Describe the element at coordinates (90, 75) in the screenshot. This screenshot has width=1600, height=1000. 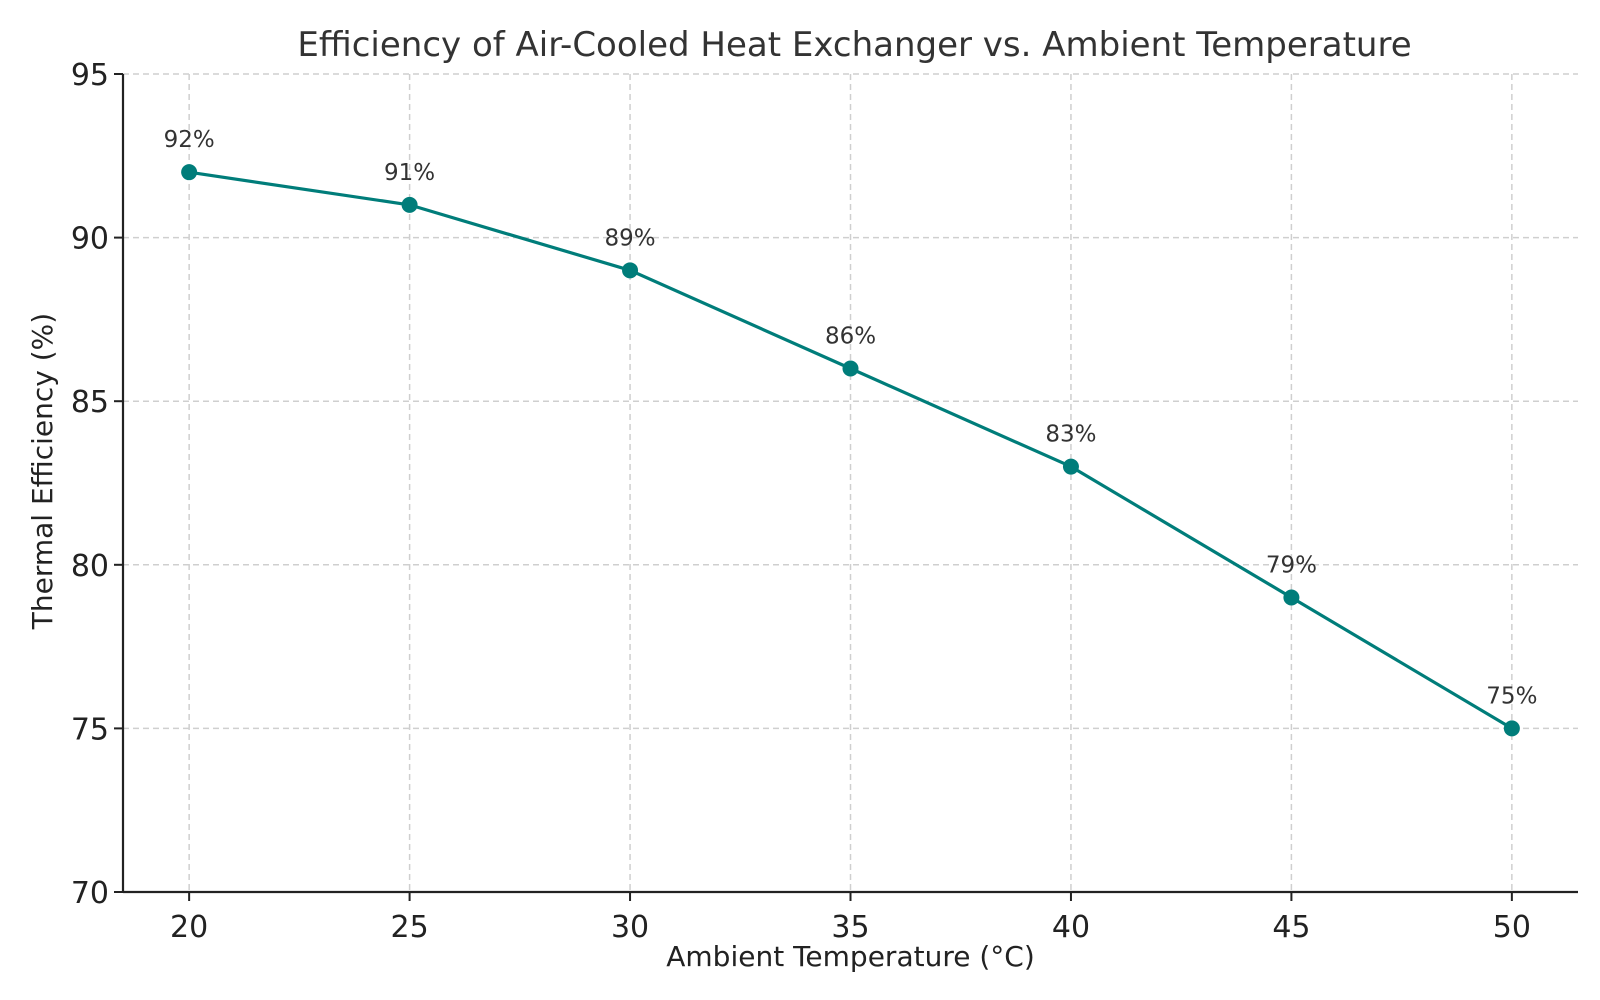
I see `y-tick-label-95: 95` at that location.